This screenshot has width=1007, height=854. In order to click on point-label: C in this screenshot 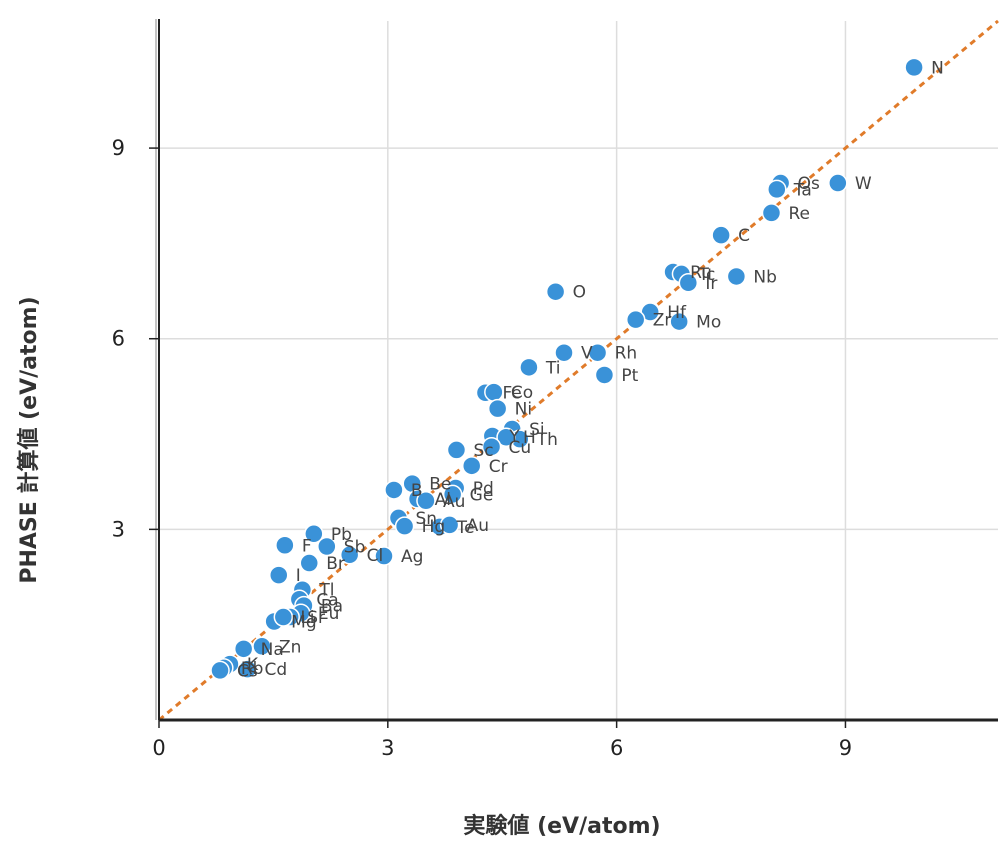, I will do `click(744, 236)`.